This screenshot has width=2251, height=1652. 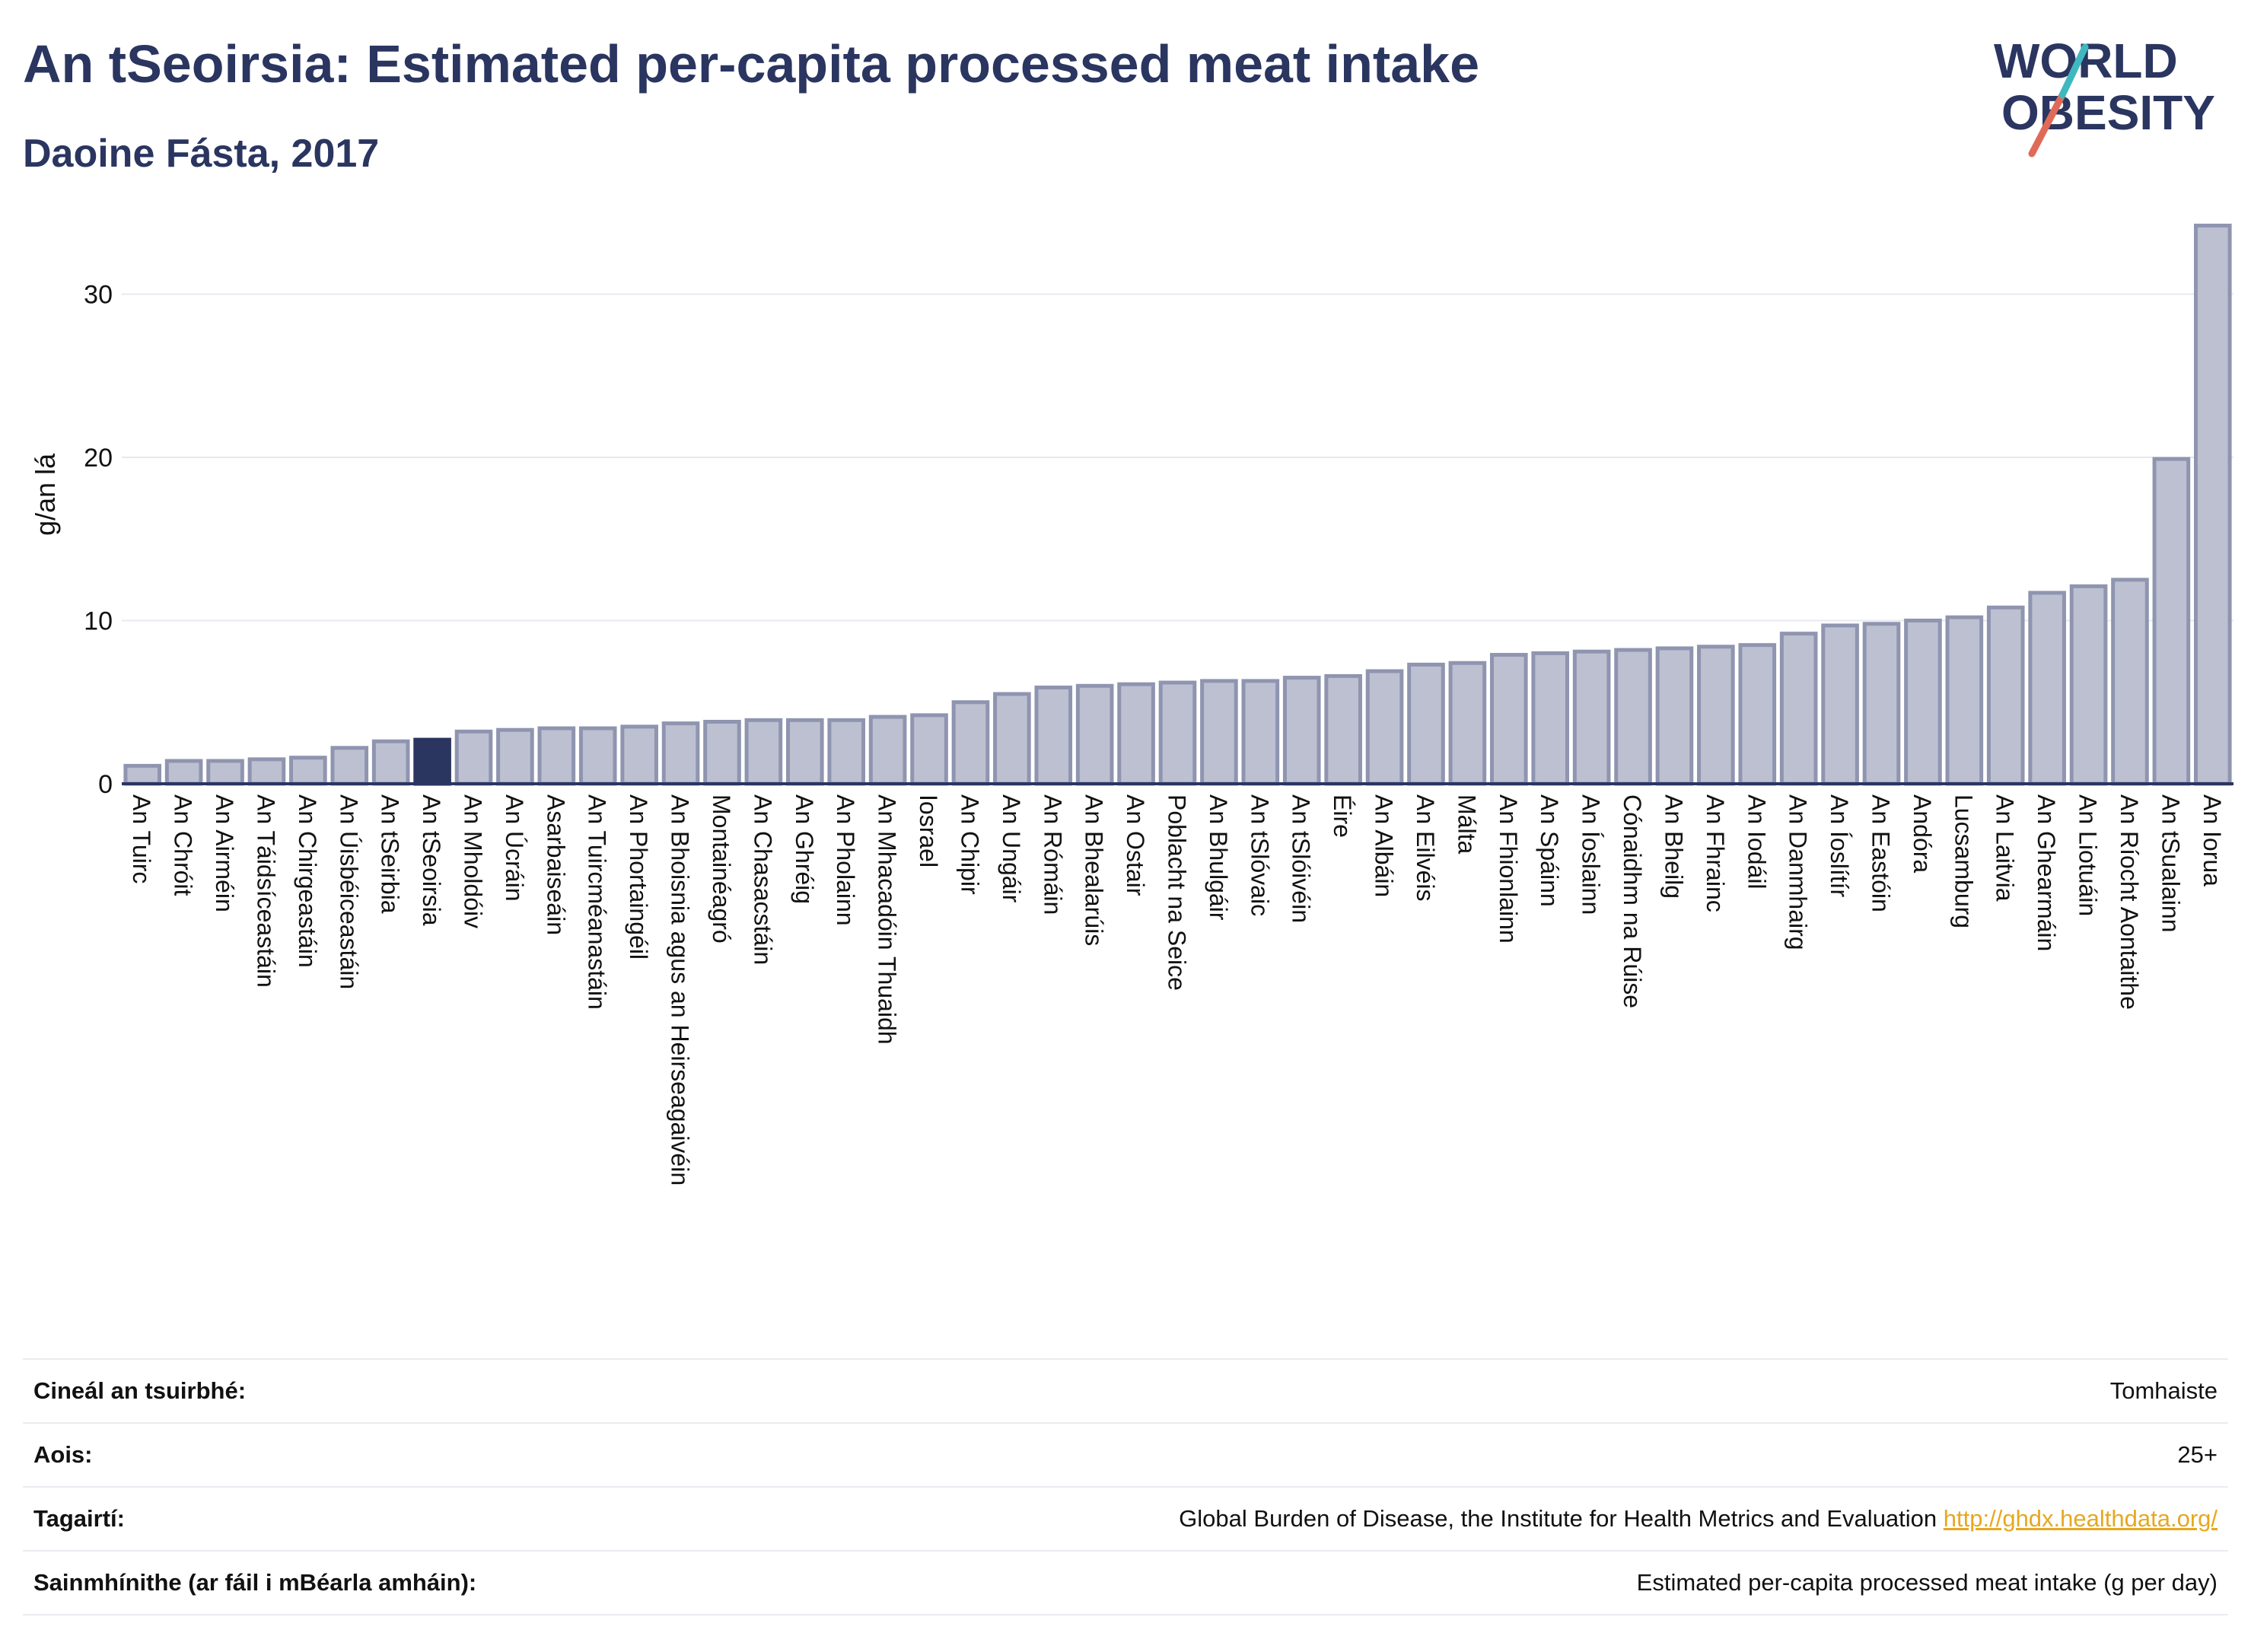 I want to click on x-tick-label: An Chirgeastáin, so click(x=307, y=881).